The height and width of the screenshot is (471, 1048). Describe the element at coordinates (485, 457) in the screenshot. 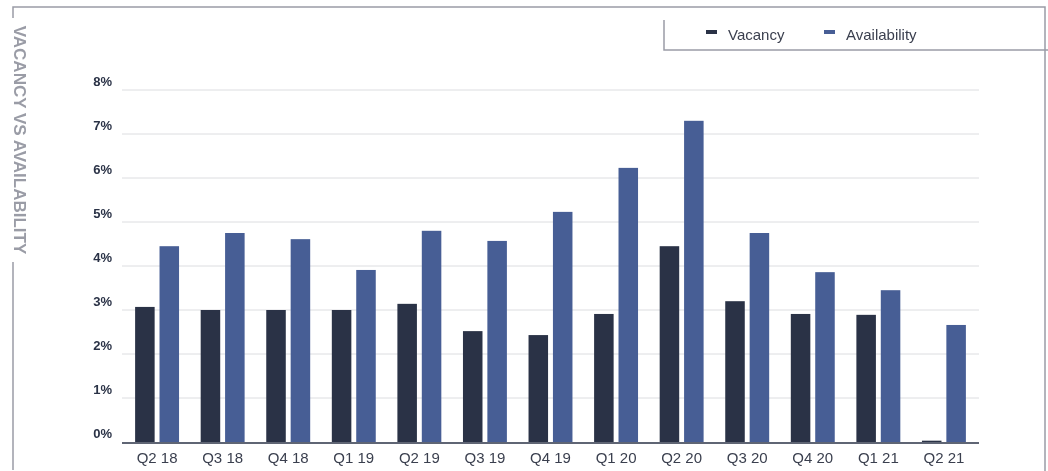

I see `x-tick-label: Q3 19` at that location.